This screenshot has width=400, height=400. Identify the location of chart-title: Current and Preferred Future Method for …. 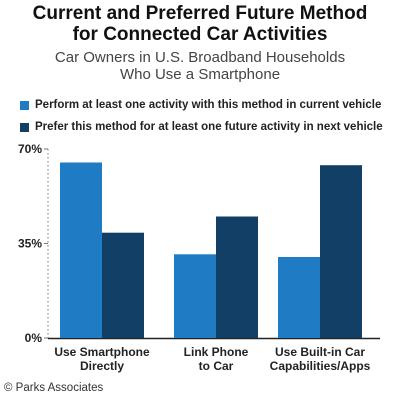
(200, 24).